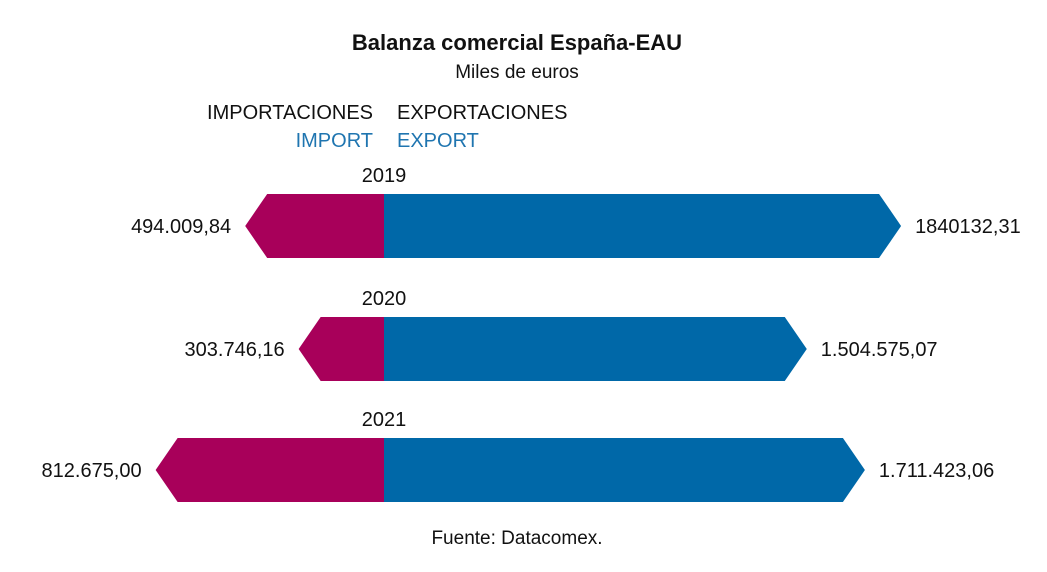 The width and height of the screenshot is (1047, 572). What do you see at coordinates (314, 226) in the screenshot?
I see `import-bar-2019` at bounding box center [314, 226].